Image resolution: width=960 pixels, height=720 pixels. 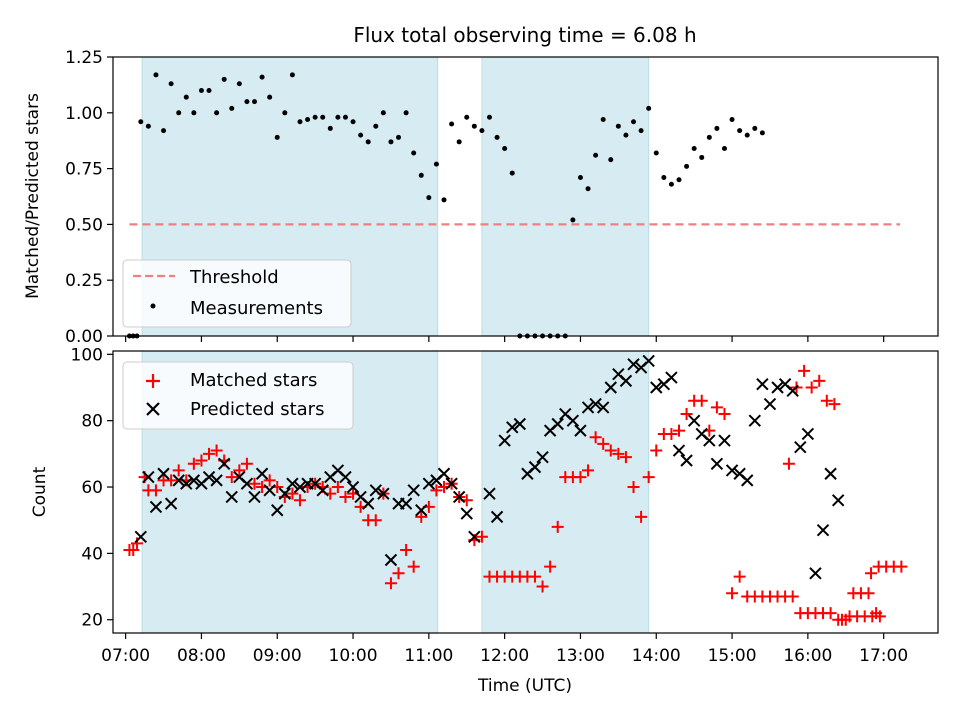 What do you see at coordinates (565, 492) in the screenshot?
I see `shaded-interval` at bounding box center [565, 492].